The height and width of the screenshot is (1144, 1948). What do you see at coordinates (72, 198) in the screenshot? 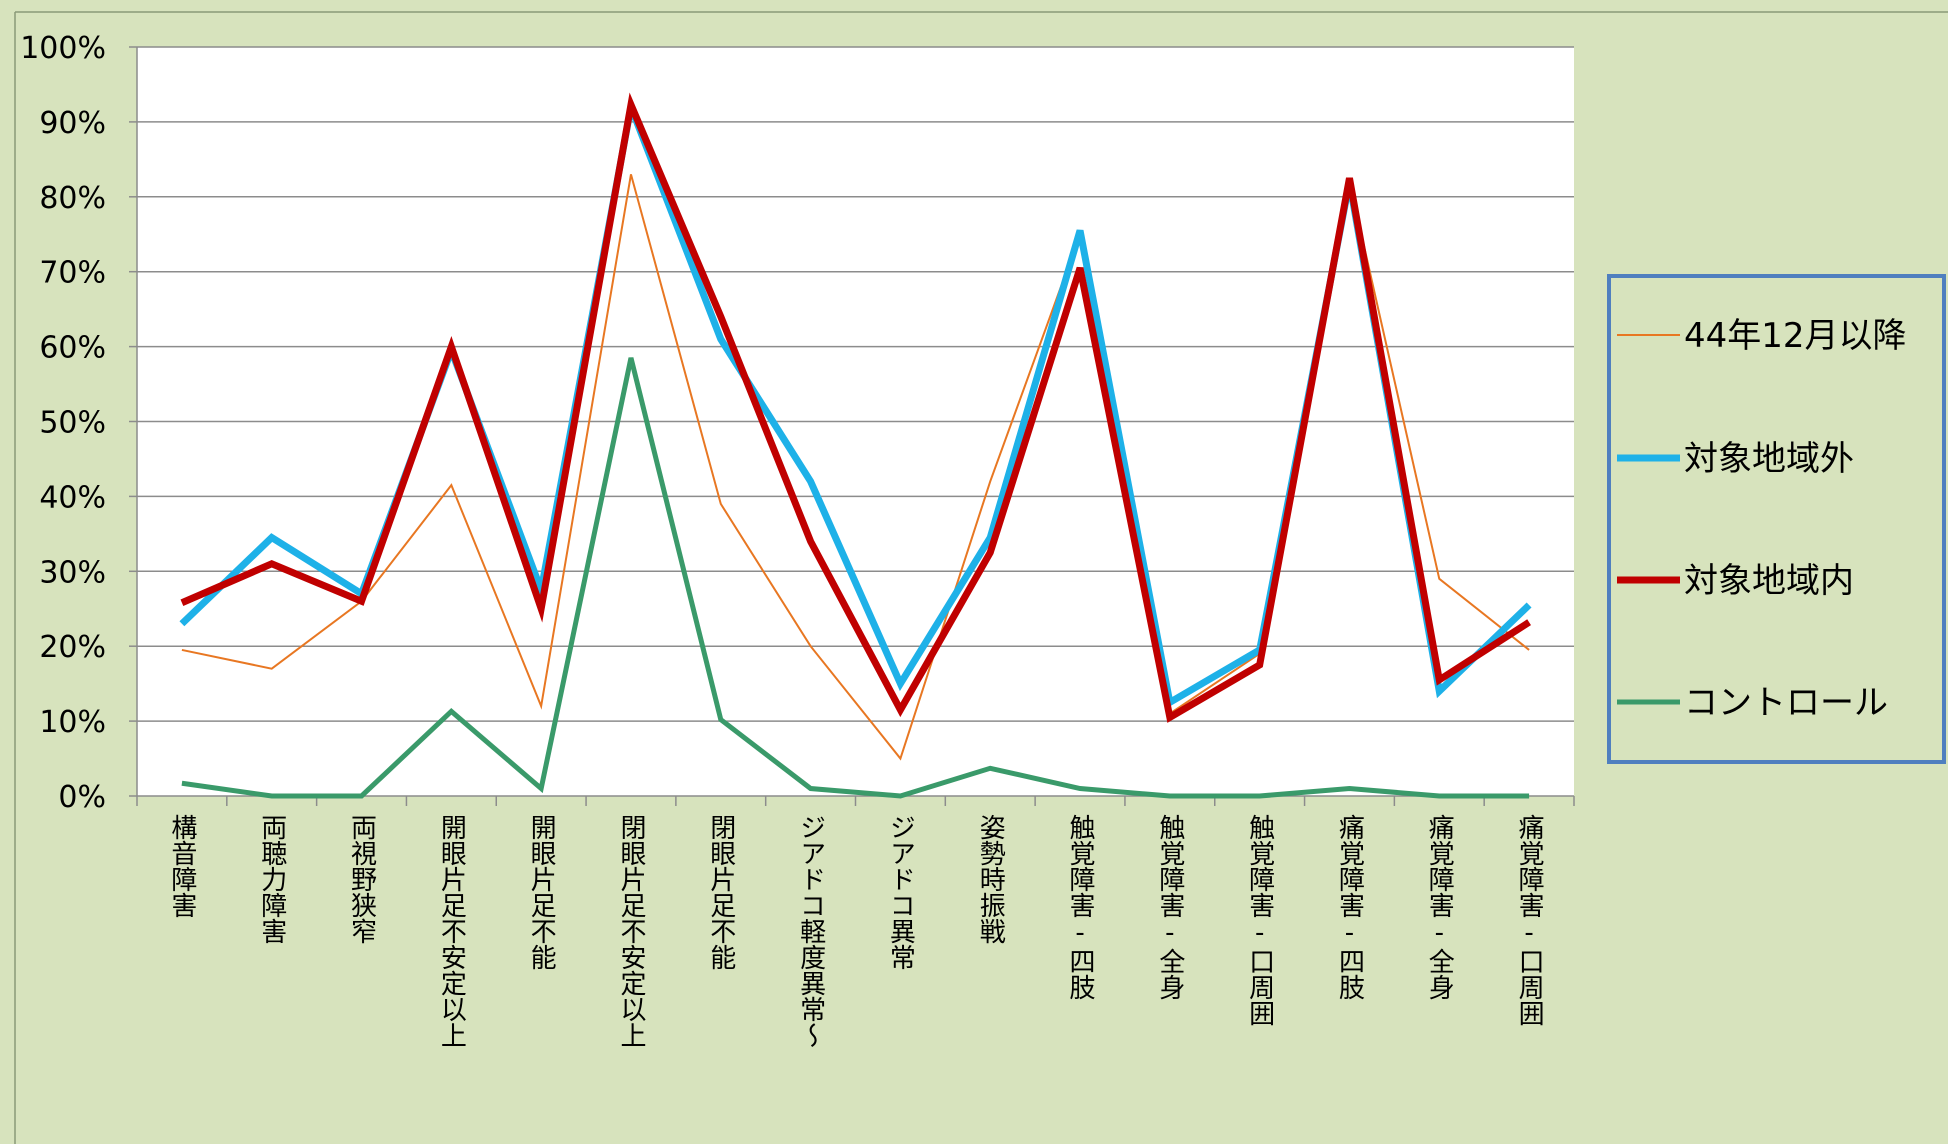
I see `y-tick-label: 80%` at bounding box center [72, 198].